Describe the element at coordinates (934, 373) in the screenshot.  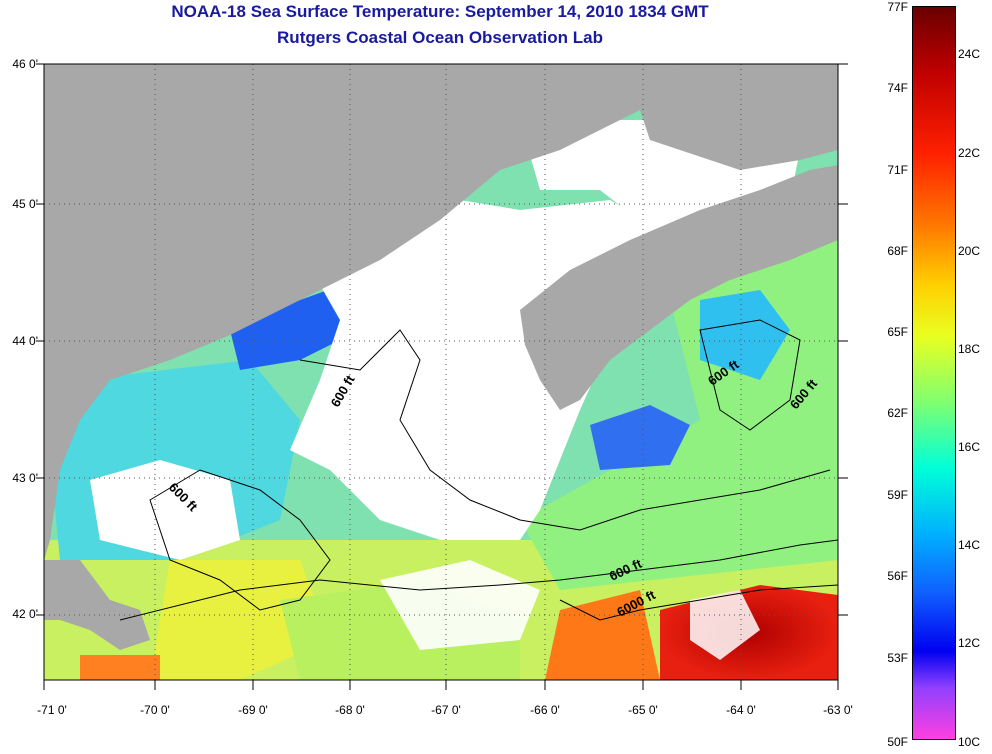
I see `temperature-colorbar` at that location.